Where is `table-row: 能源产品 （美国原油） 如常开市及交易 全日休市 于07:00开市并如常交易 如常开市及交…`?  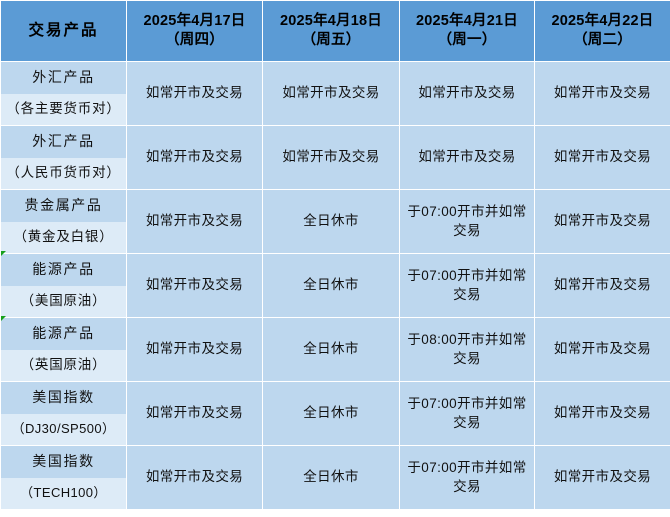 table-row: 能源产品 （美国原油） 如常开市及交易 全日休市 于07:00开市并如常交易 如常开市及交… is located at coordinates (335, 285).